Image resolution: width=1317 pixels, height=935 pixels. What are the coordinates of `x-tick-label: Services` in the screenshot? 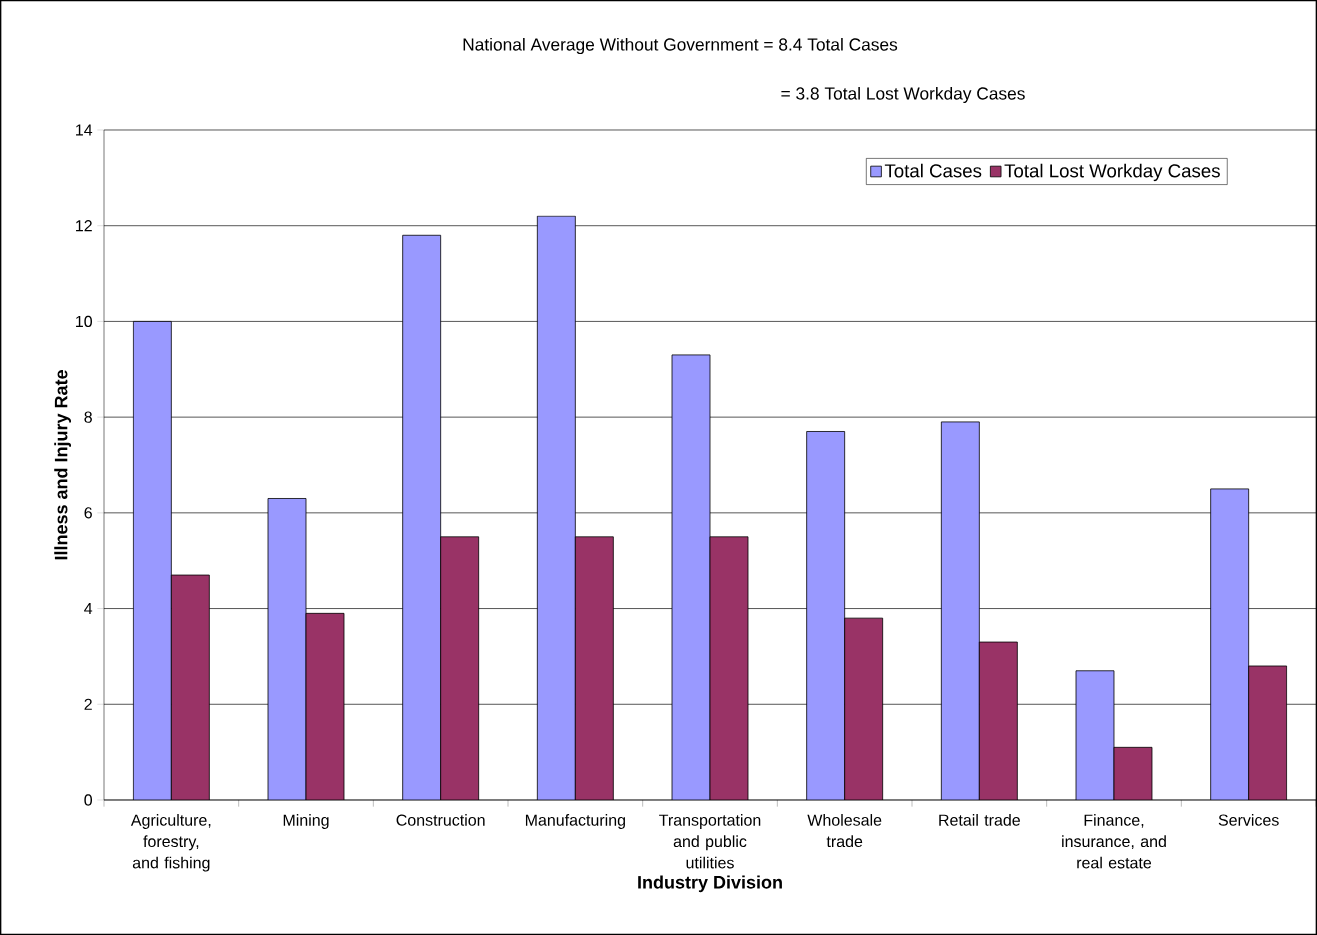 It's located at (1248, 820).